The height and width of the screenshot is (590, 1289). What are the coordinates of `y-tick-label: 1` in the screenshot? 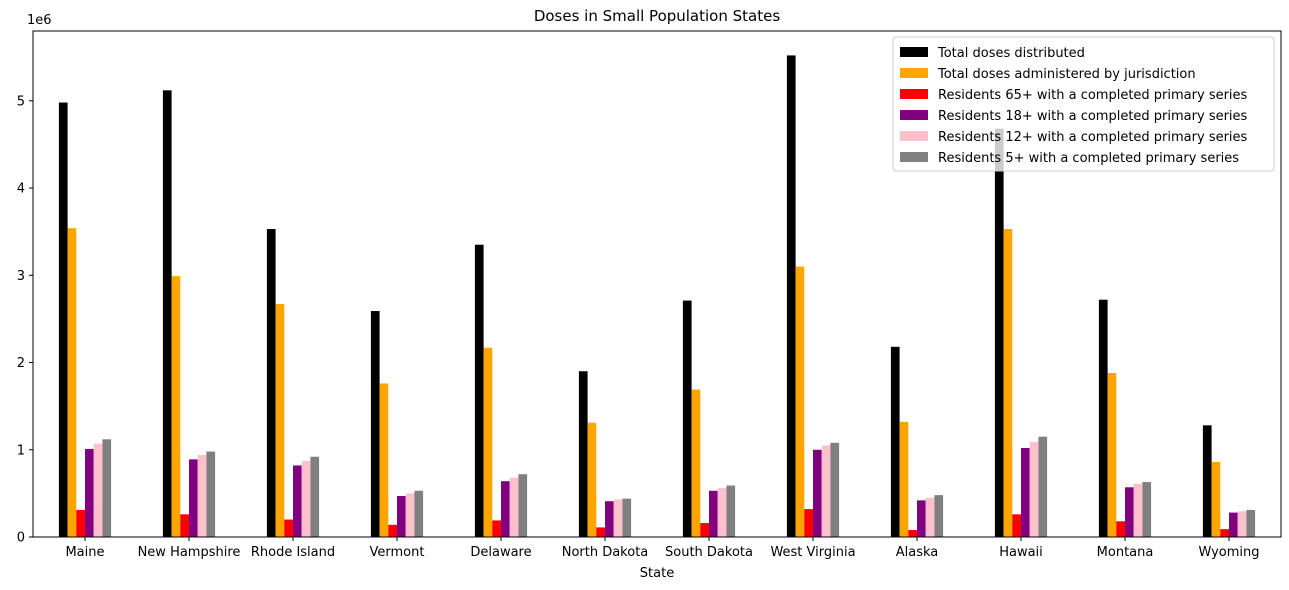 It's located at (21, 450).